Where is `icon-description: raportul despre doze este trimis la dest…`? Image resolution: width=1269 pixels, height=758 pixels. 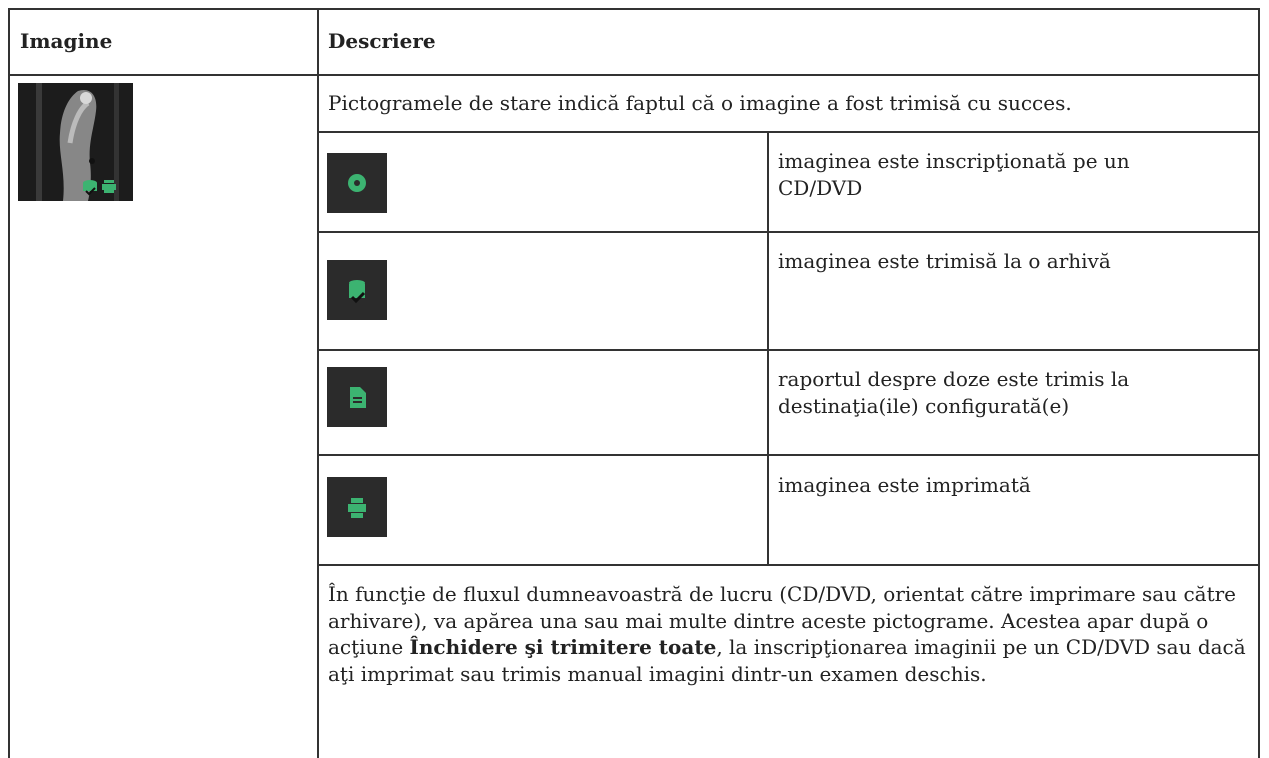 icon-description: raportul despre doze este trimis la dest… is located at coordinates (954, 392).